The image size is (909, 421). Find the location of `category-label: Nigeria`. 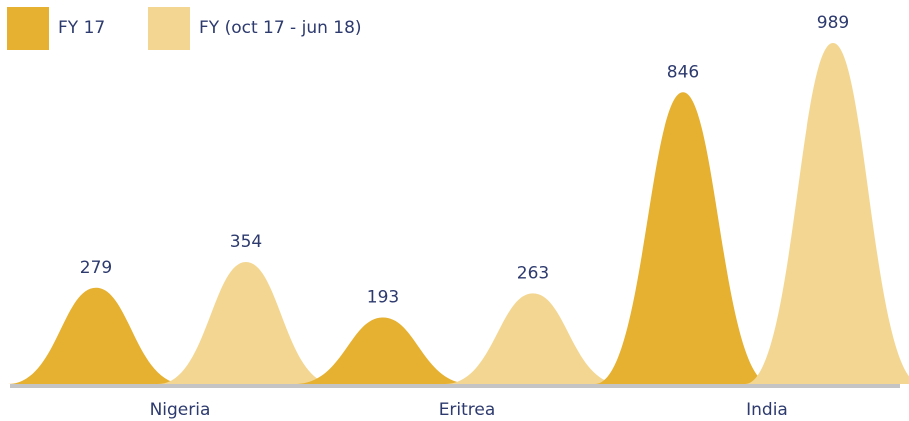

category-label: Nigeria is located at coordinates (180, 410).